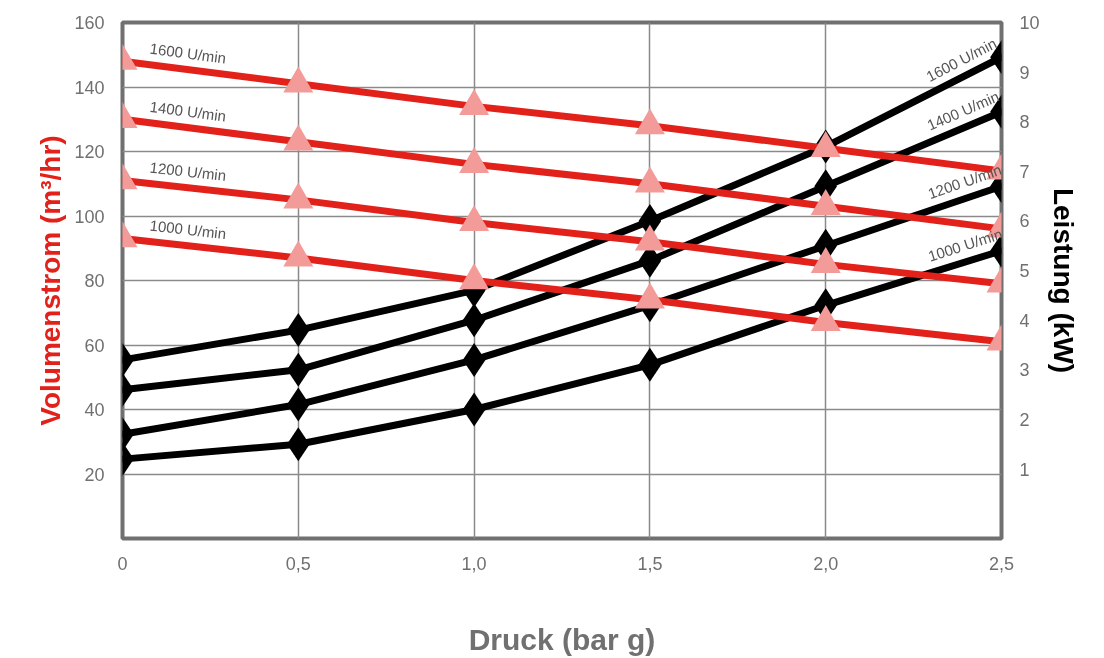 This screenshot has width=1104, height=658. Describe the element at coordinates (826, 563) in the screenshot. I see `x-tick-label: 2,0` at that location.